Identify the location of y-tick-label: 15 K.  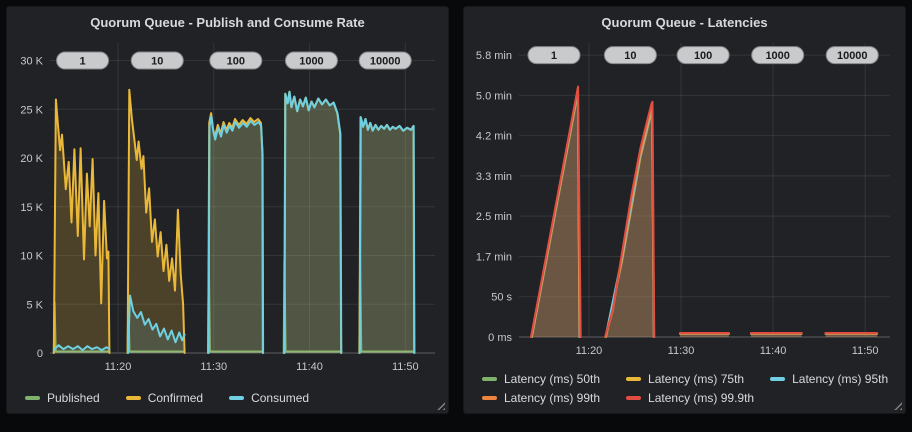
(31, 208).